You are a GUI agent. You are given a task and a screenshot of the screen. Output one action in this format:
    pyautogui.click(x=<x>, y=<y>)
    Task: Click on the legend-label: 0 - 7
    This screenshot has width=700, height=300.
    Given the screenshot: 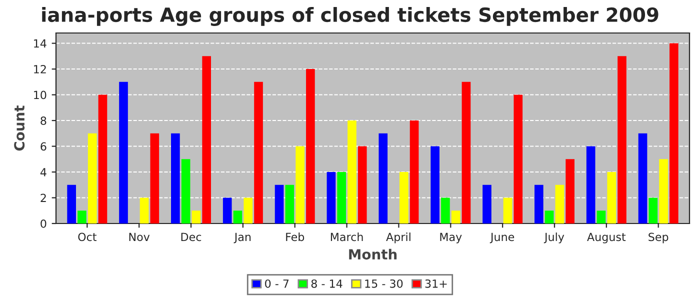 What is the action you would take?
    pyautogui.click(x=277, y=283)
    